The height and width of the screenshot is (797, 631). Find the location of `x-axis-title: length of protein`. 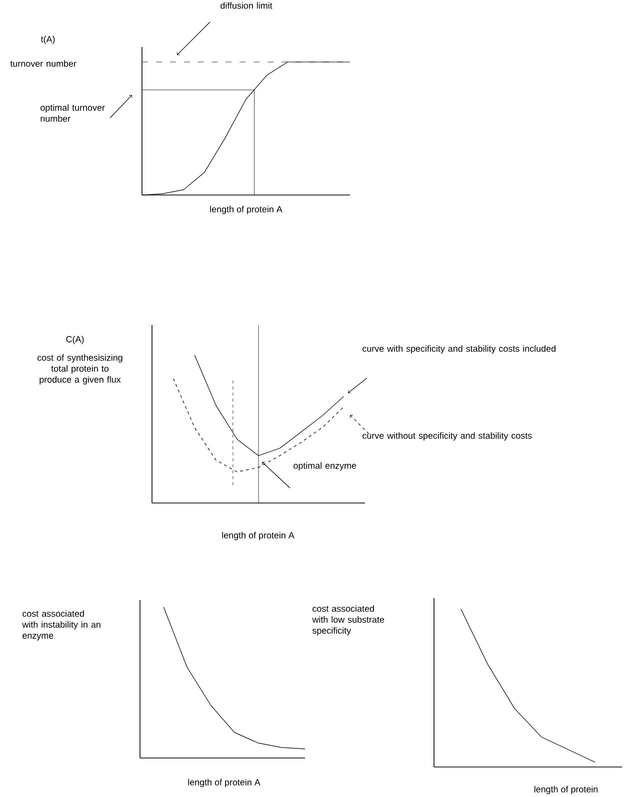

x-axis-title: length of protein is located at coordinates (566, 790).